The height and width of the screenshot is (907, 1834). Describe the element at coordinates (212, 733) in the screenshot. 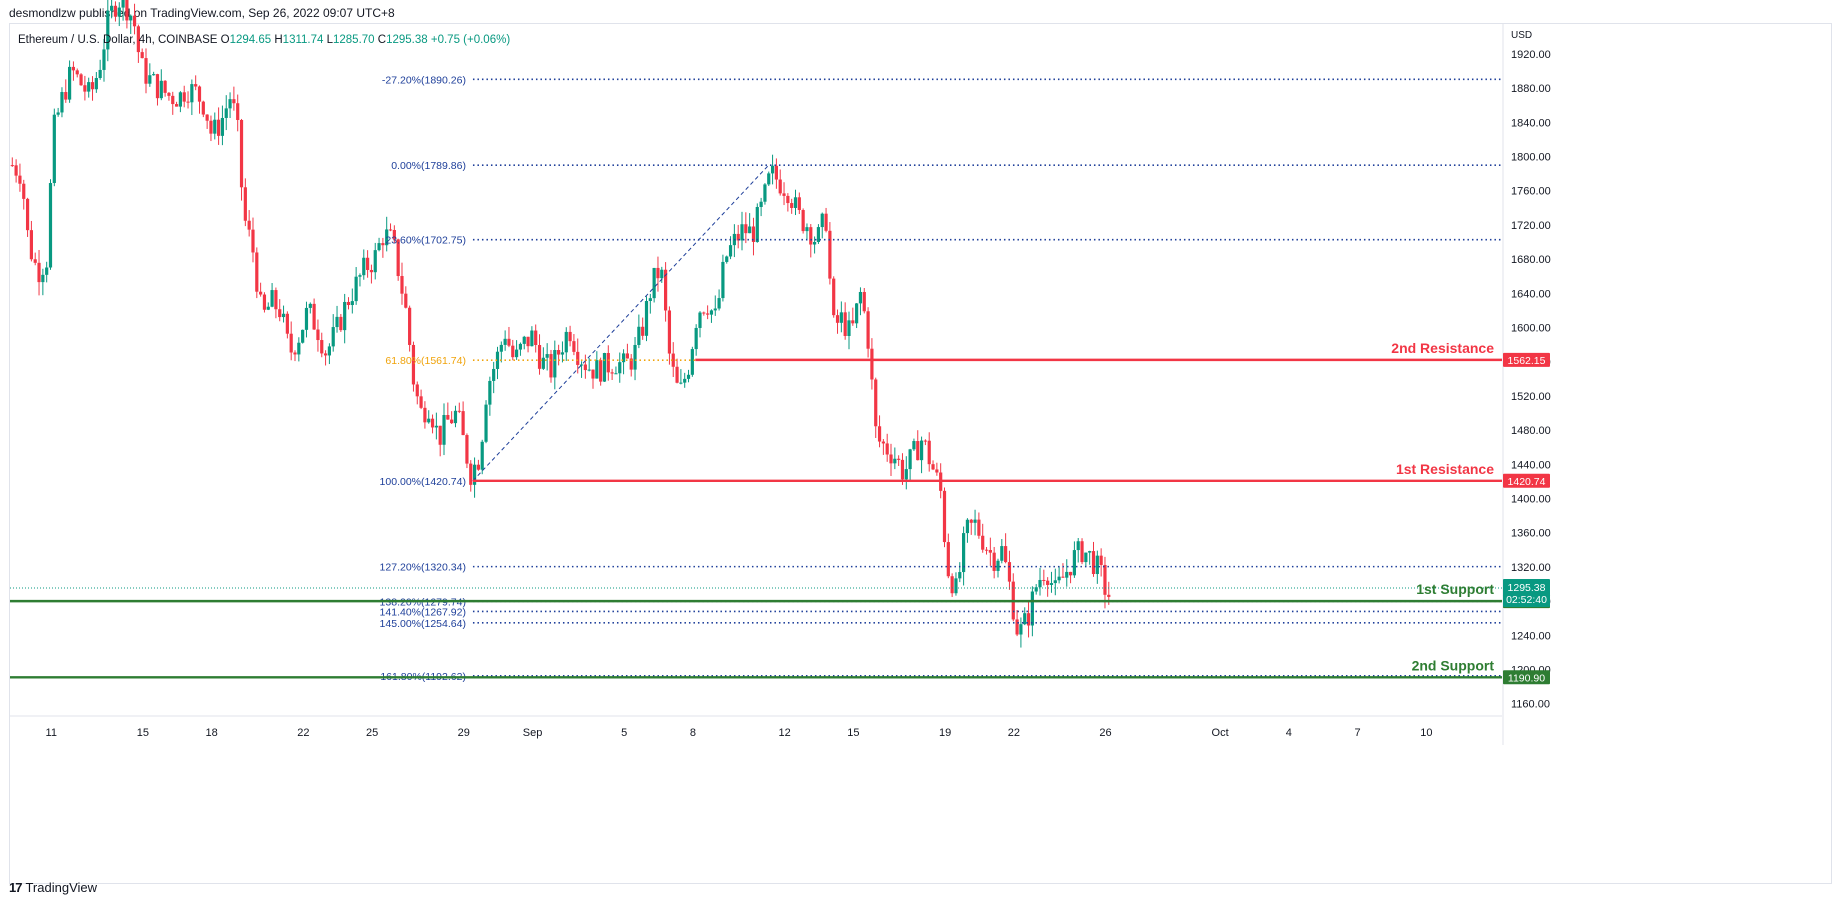

I see `x-tick-label: 18` at that location.